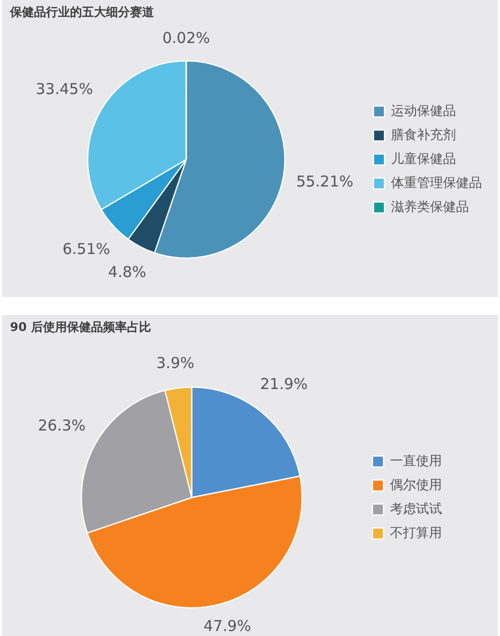  Describe the element at coordinates (423, 134) in the screenshot. I see `legend-label: 膳食补充剂` at that location.